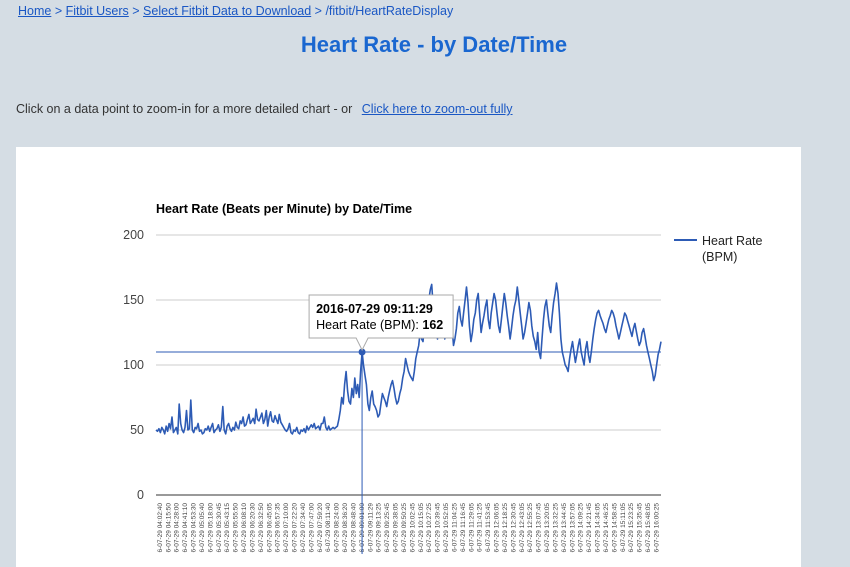  Describe the element at coordinates (732, 241) in the screenshot. I see `legend-label-line1: Heart Rate` at that location.